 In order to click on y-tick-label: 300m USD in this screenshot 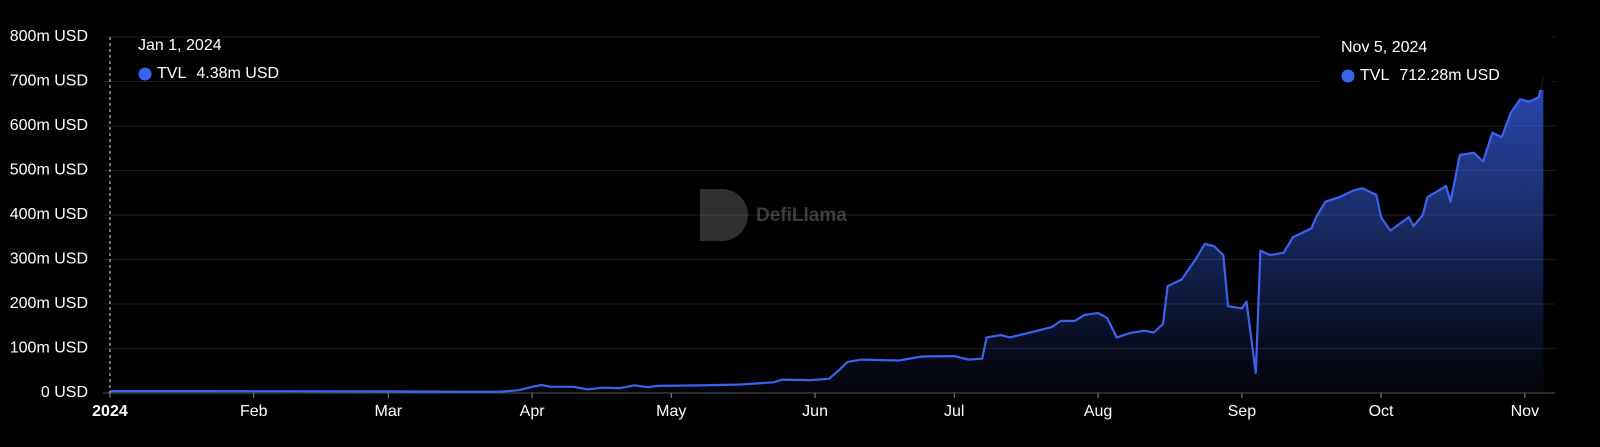, I will do `click(49, 259)`.